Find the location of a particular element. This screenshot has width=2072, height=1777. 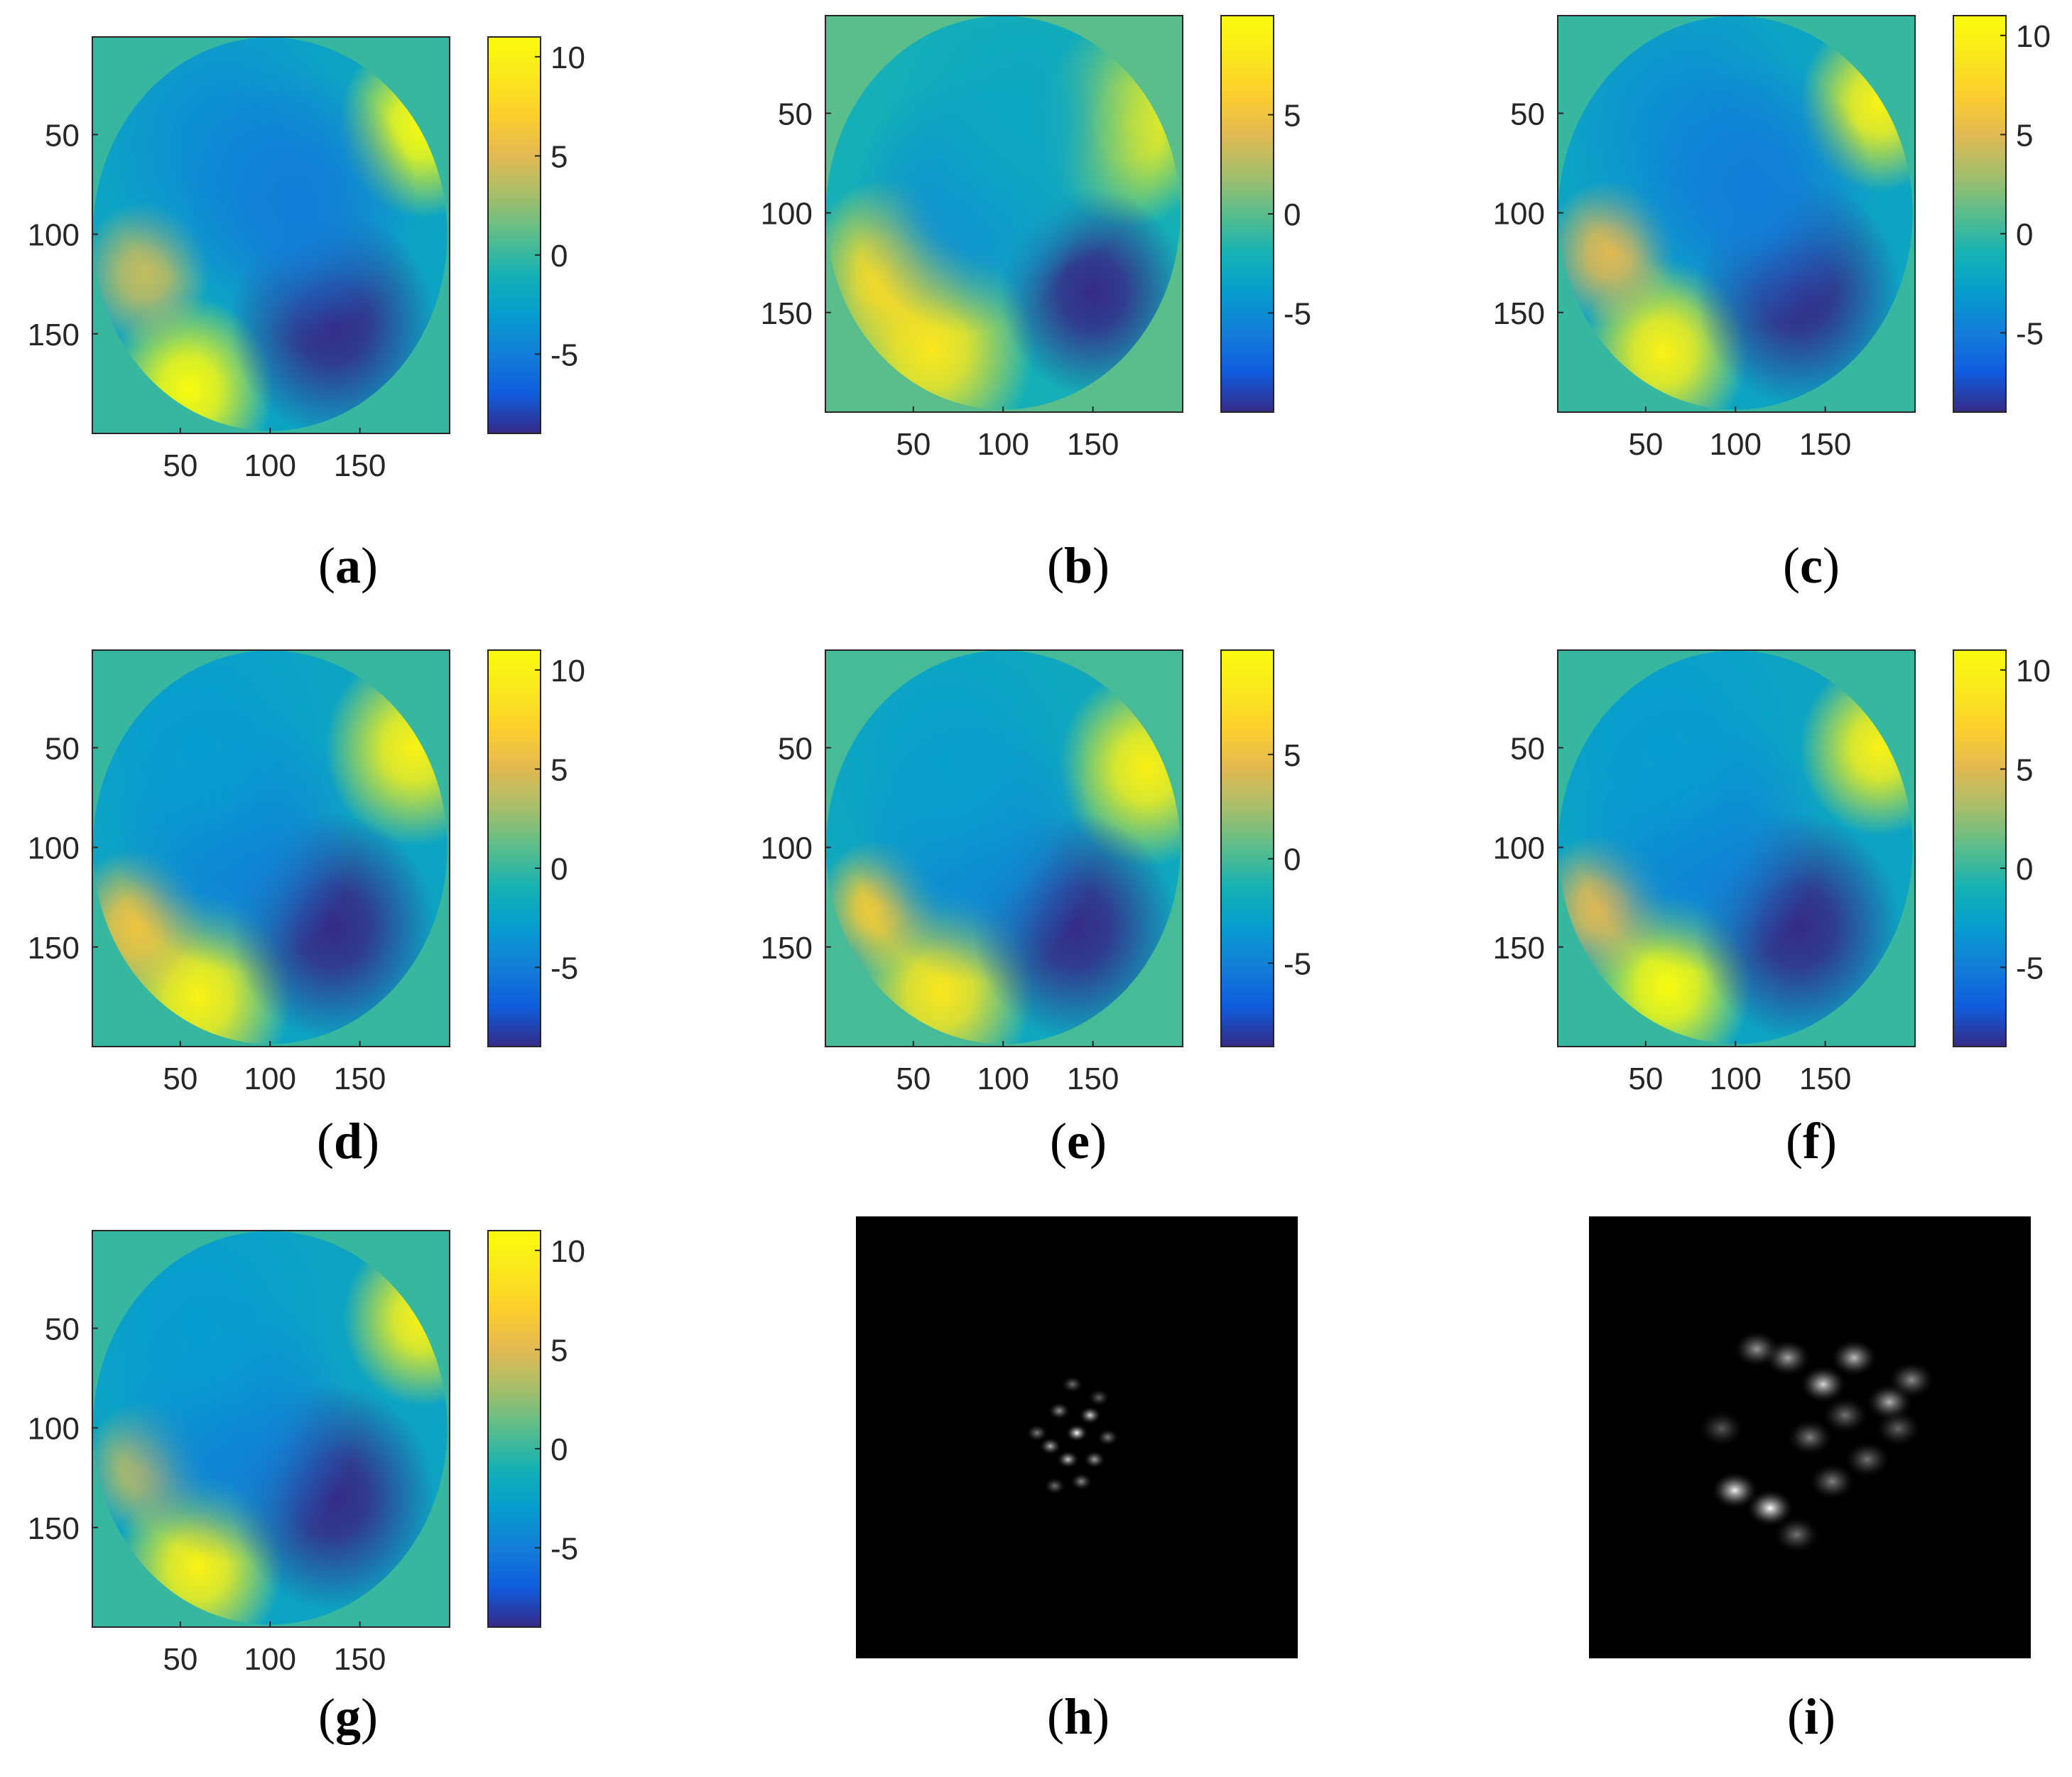

panel-a: 50 100 150 50 100 150 -5 0 5 10 is located at coordinates (306, 259).